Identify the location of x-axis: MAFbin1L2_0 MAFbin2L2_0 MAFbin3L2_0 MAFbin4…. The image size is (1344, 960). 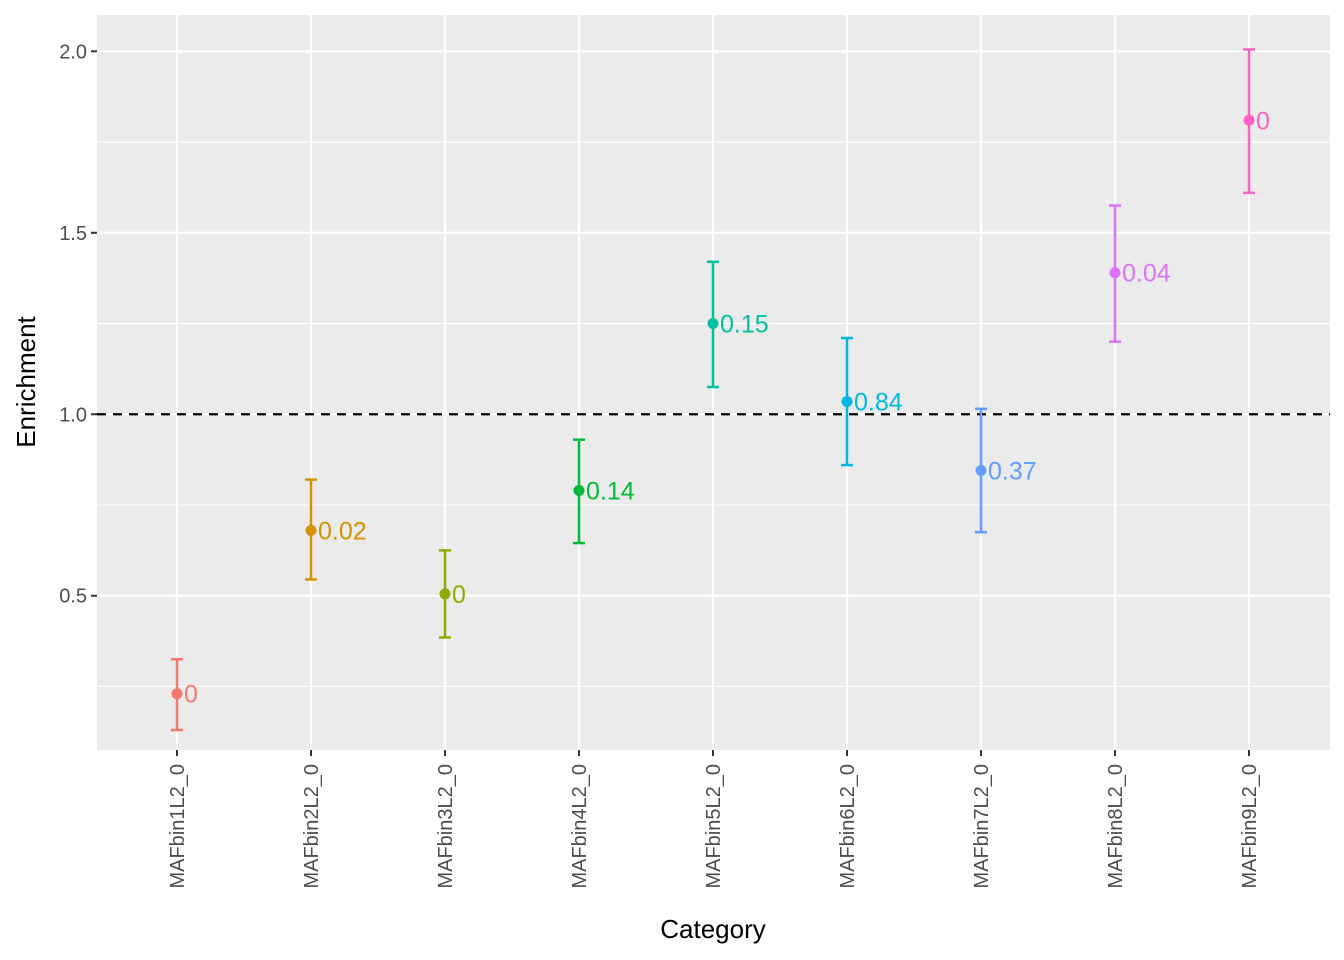
(714, 819).